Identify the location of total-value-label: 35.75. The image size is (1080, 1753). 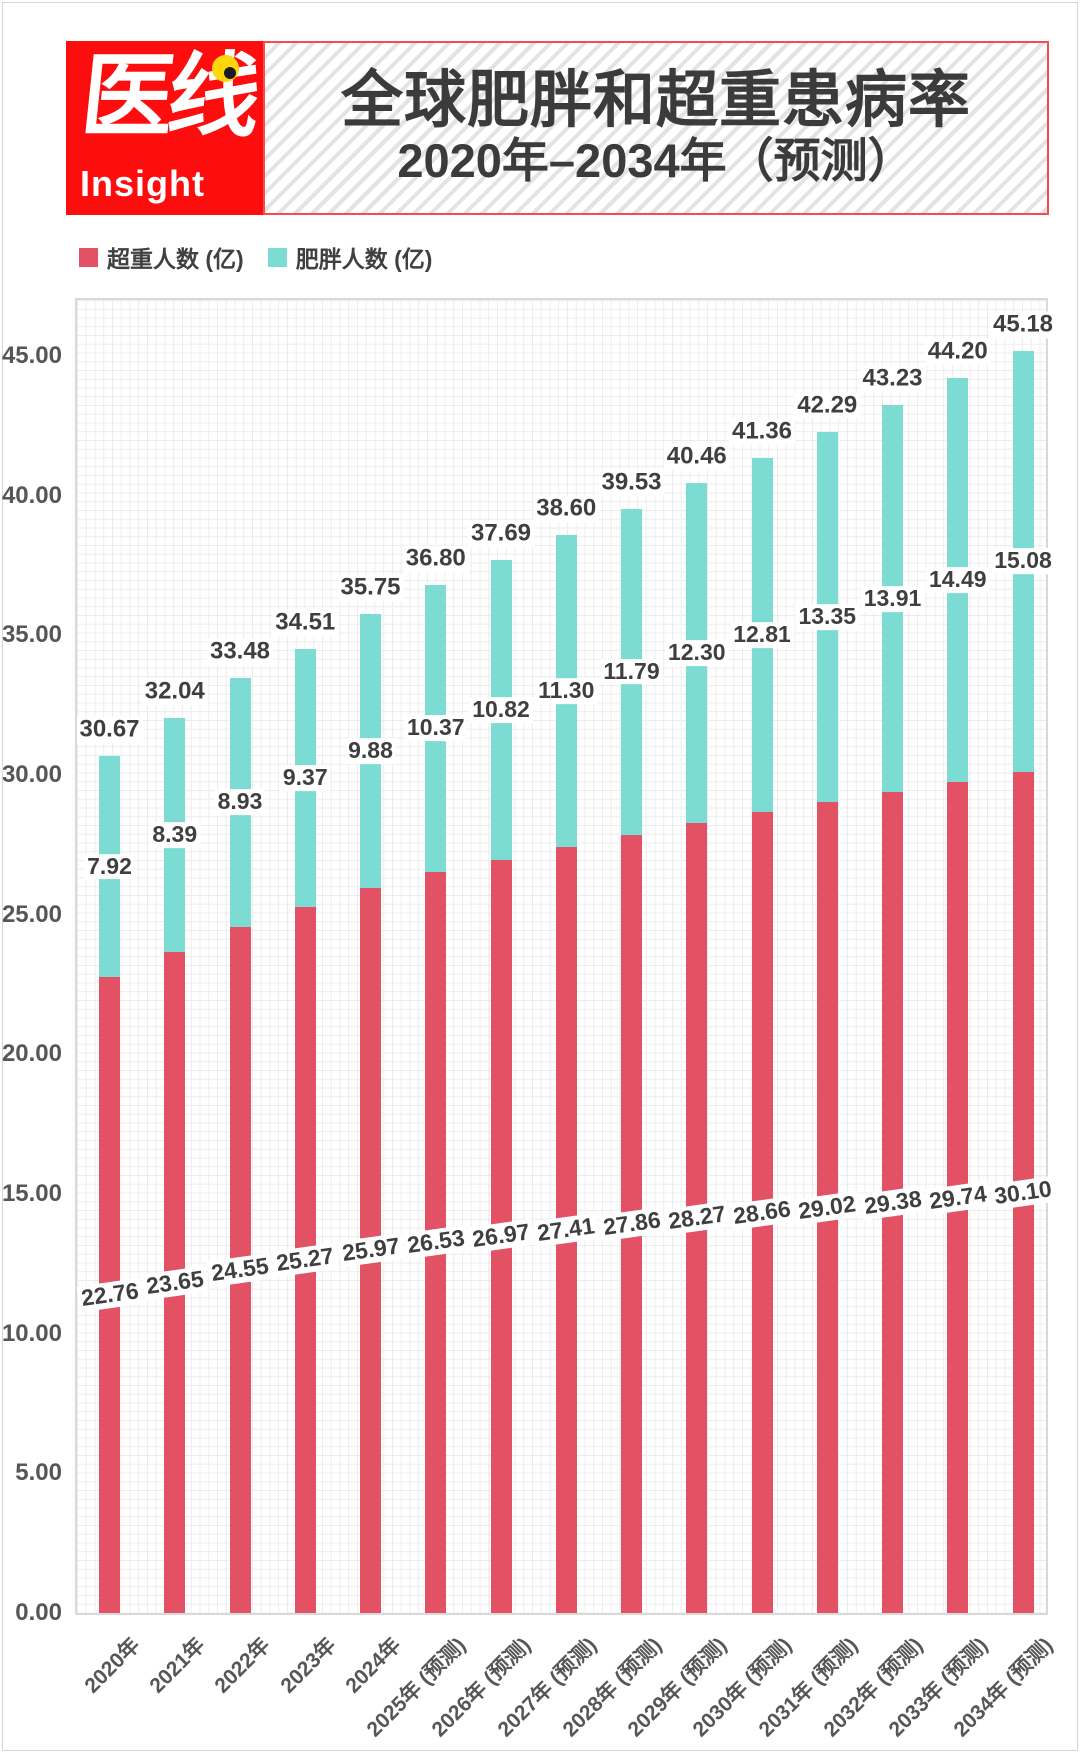
(370, 588).